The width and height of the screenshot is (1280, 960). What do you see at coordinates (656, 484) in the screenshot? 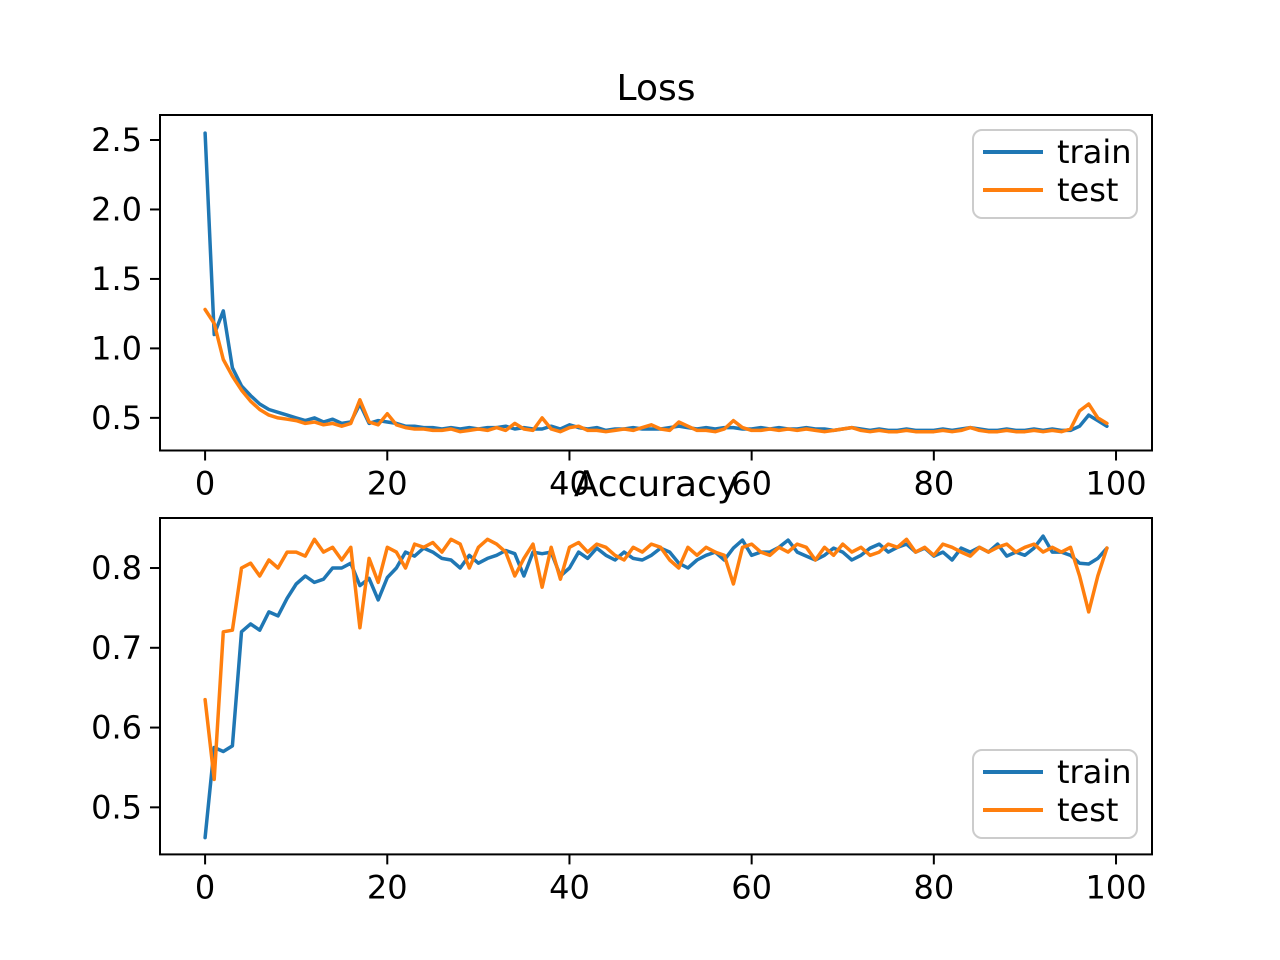
I see `accuracy-plot-title: Accuracy` at bounding box center [656, 484].